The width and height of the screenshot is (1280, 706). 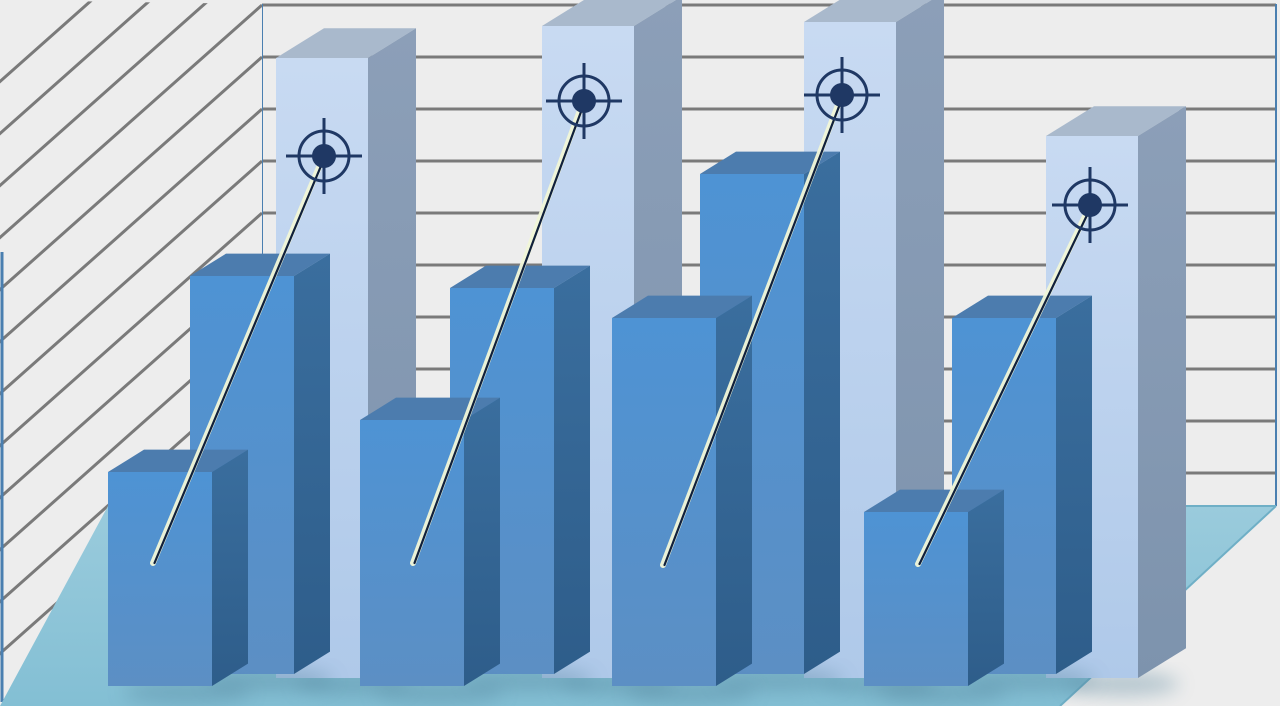 I want to click on arrow-3-core, so click(x=753, y=332).